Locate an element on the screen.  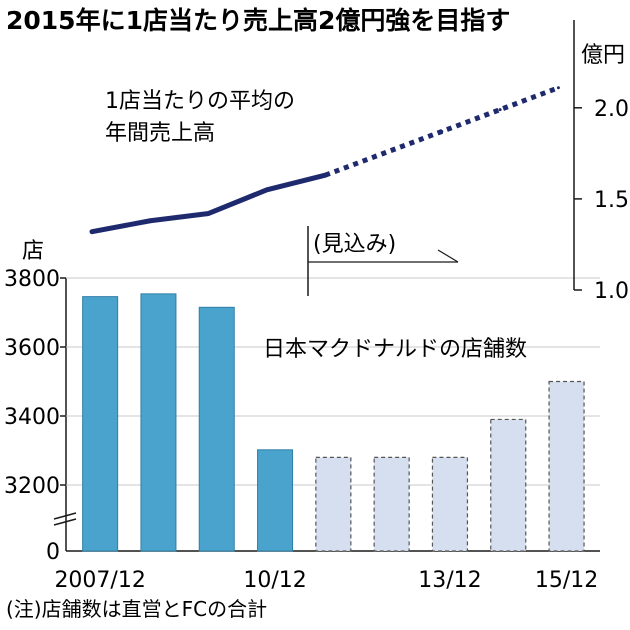
bar-y-tick-label: 0 is located at coordinates (53, 552).